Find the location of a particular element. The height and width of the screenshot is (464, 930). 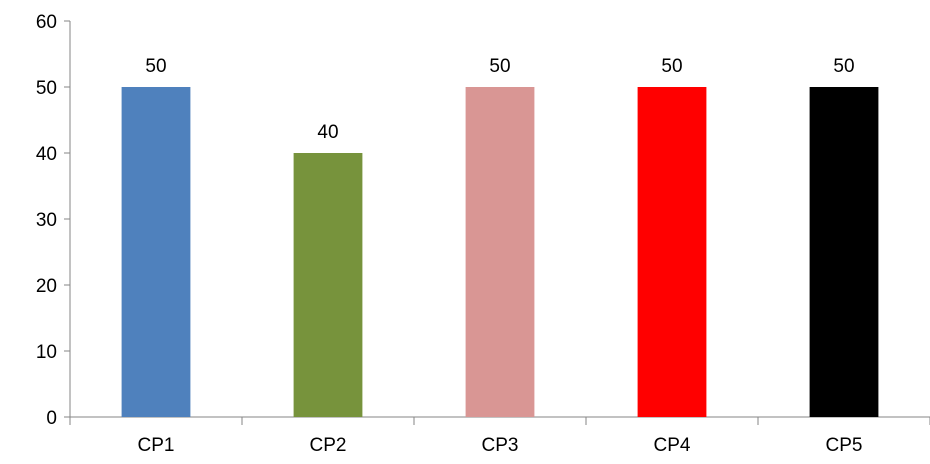

x-tick-label: CP4 is located at coordinates (672, 445).